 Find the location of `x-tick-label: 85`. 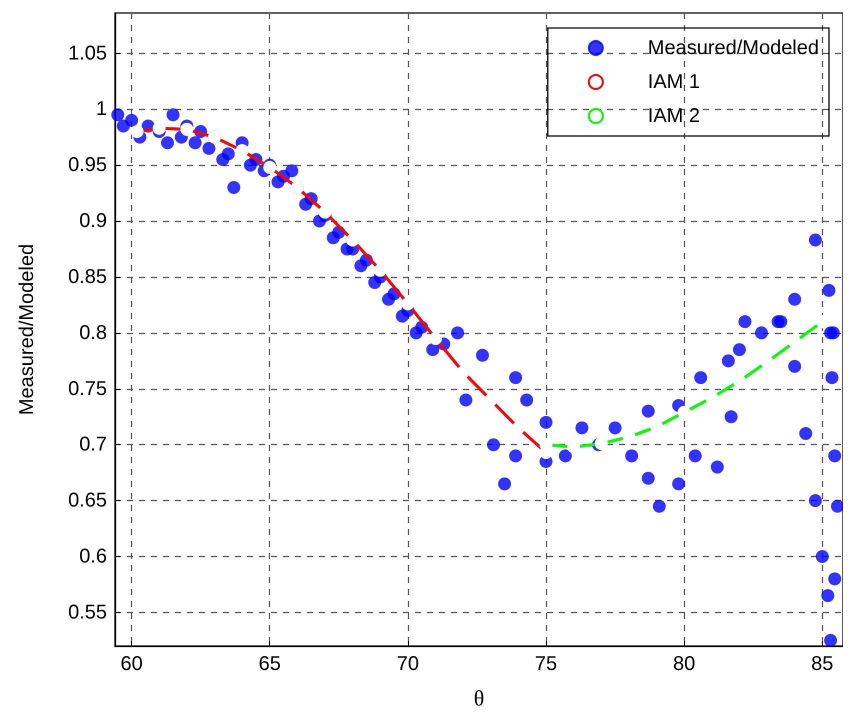

x-tick-label: 85 is located at coordinates (822, 664).